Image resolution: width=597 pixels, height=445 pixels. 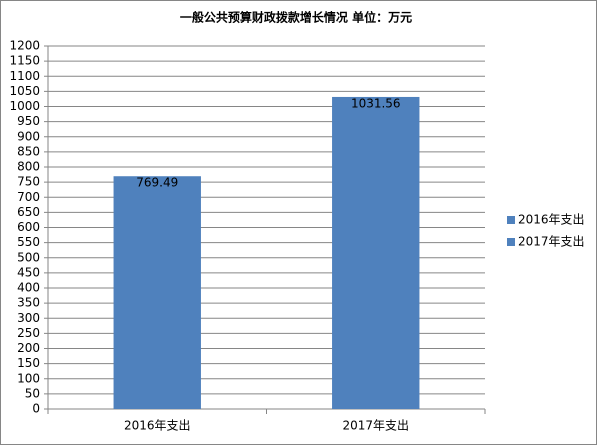 I want to click on x-tick-label: 2017年支出, so click(x=375, y=426).